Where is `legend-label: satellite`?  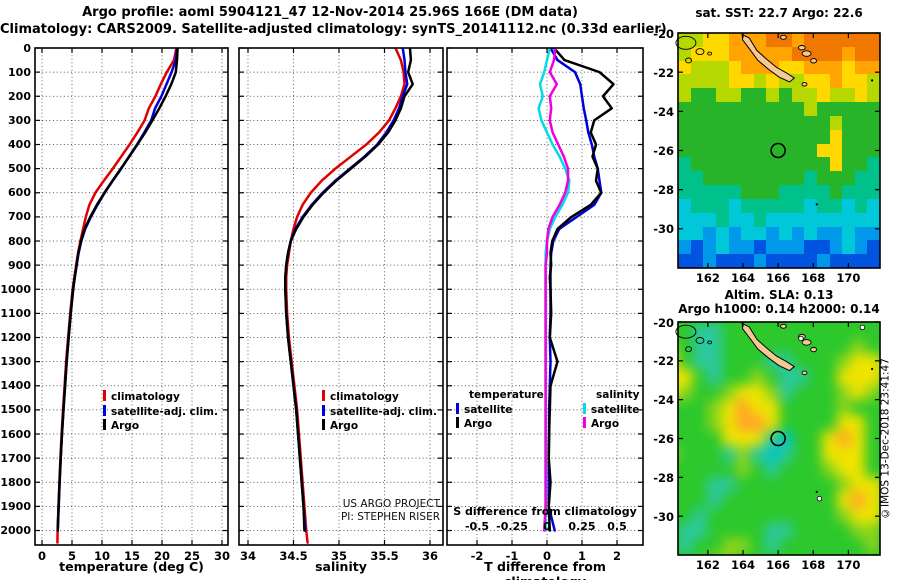
legend-label: satellite is located at coordinates (488, 409).